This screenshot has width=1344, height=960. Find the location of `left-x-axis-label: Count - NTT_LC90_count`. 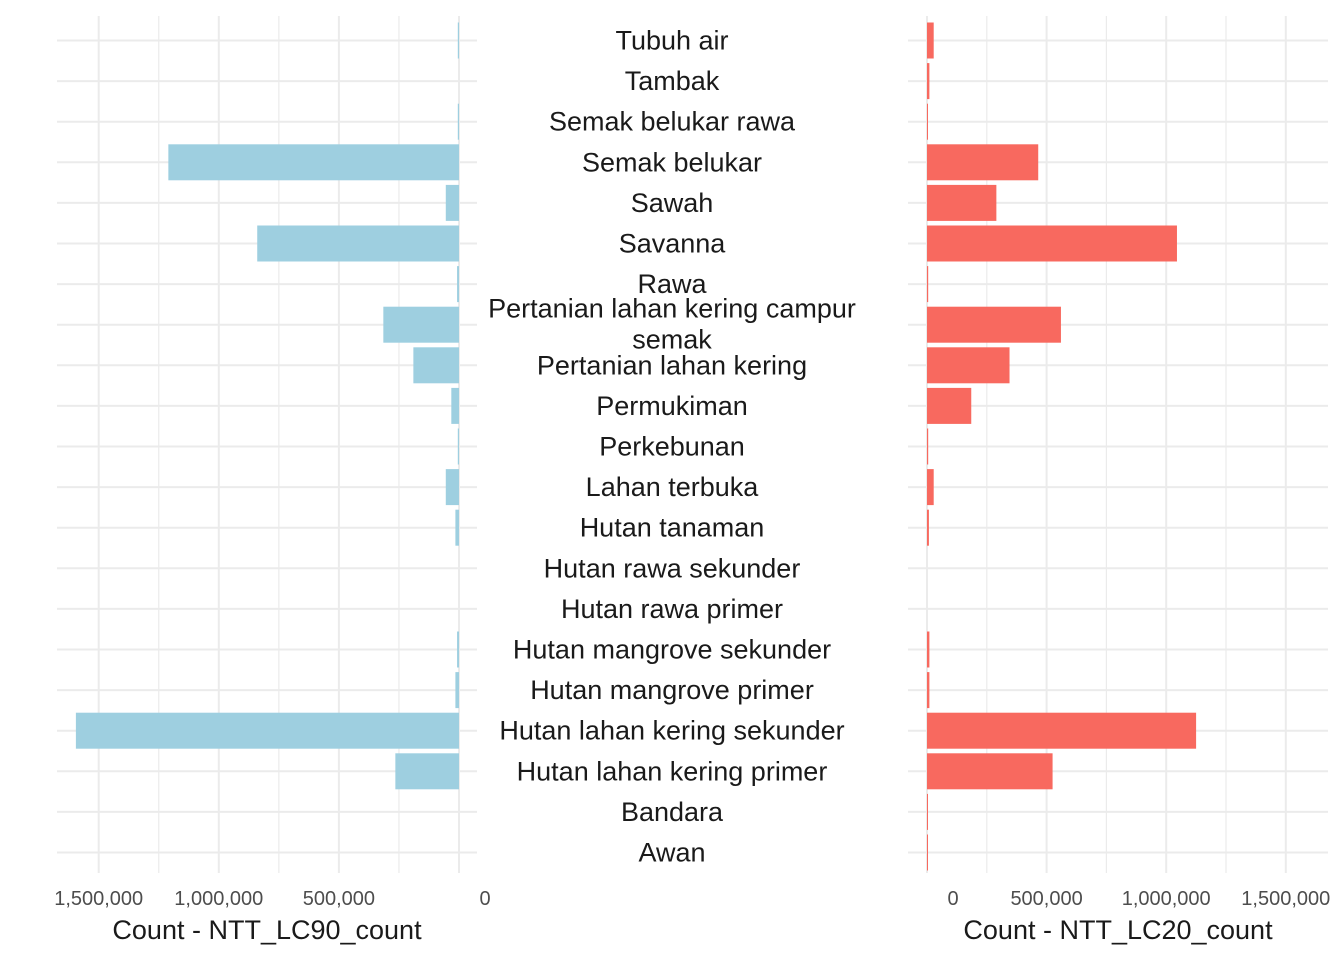

left-x-axis-label: Count - NTT_LC90_count is located at coordinates (267, 930).